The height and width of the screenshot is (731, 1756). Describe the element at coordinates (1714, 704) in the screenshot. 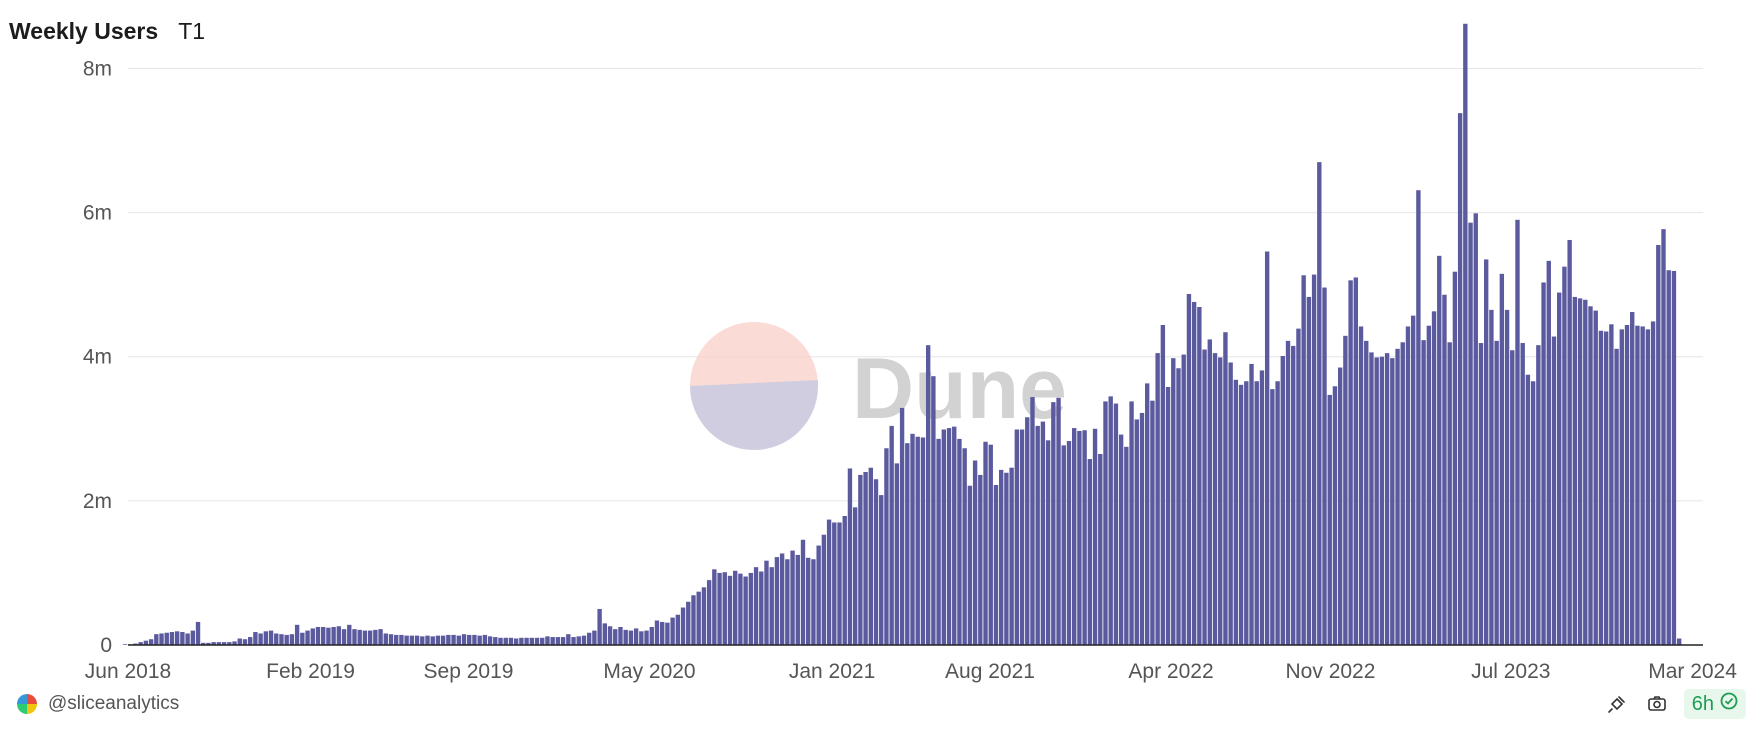

I see `freshness-badge: 6h` at that location.